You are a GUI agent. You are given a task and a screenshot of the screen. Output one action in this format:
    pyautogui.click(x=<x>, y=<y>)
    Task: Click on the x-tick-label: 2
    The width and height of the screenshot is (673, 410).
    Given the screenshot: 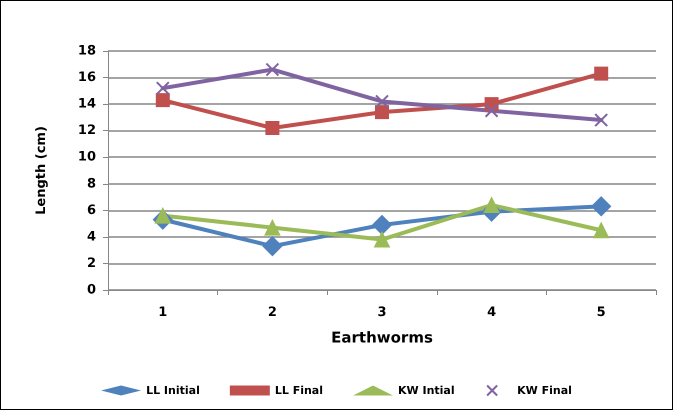 What is the action you would take?
    pyautogui.click(x=272, y=312)
    